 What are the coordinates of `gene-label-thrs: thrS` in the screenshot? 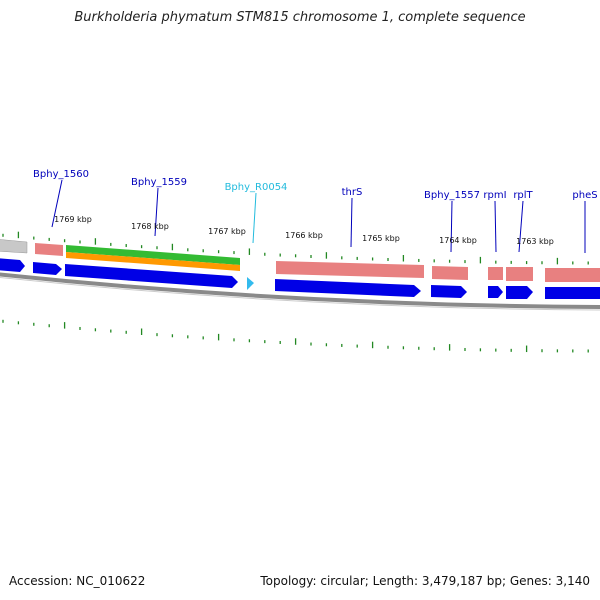 It's located at (352, 192).